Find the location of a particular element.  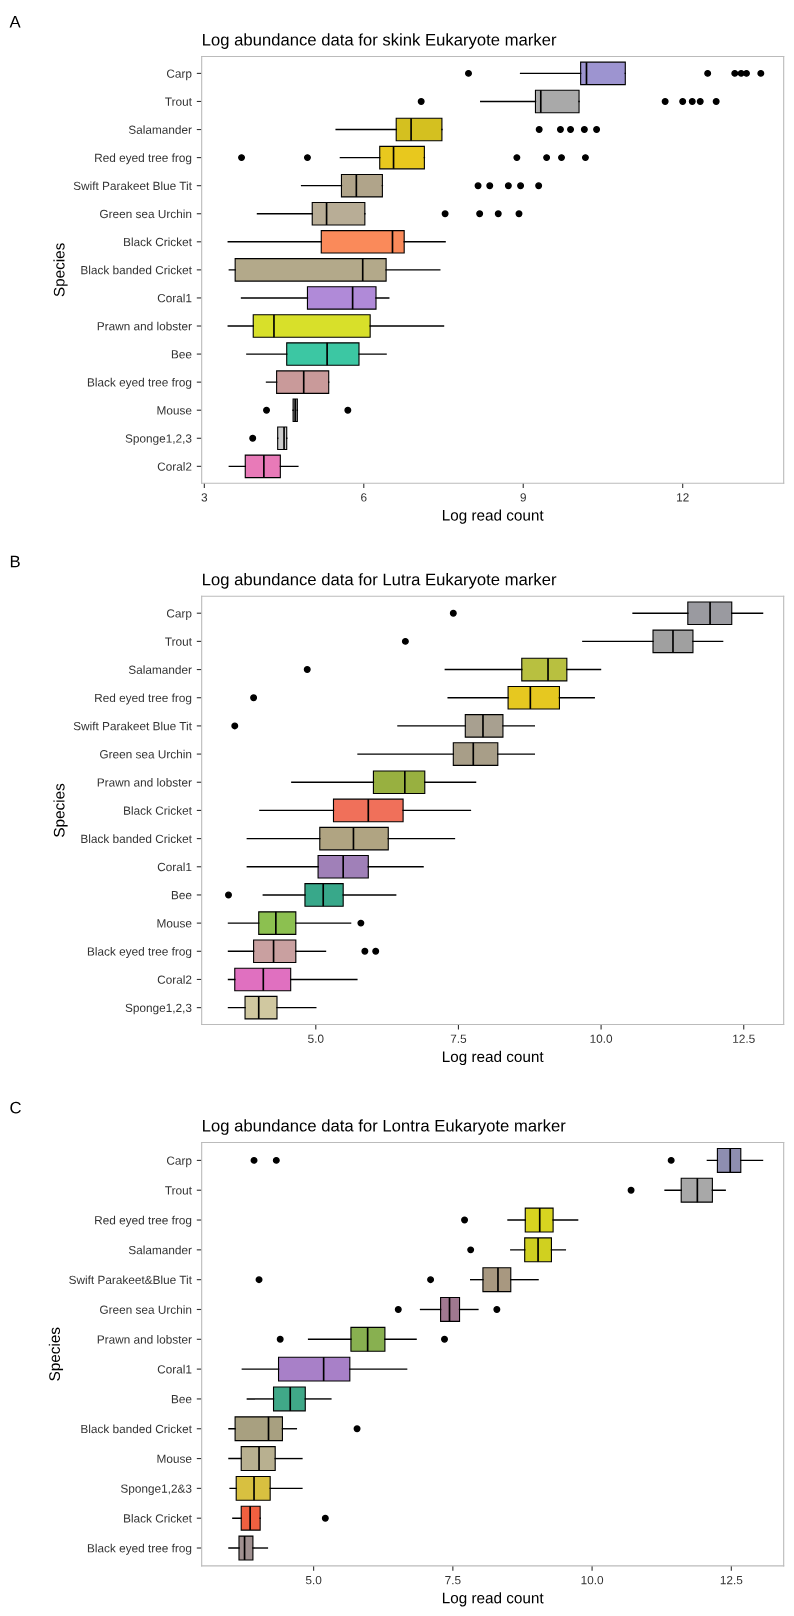

y-tick-label: Sponge1,2&3 is located at coordinates (156, 1490).